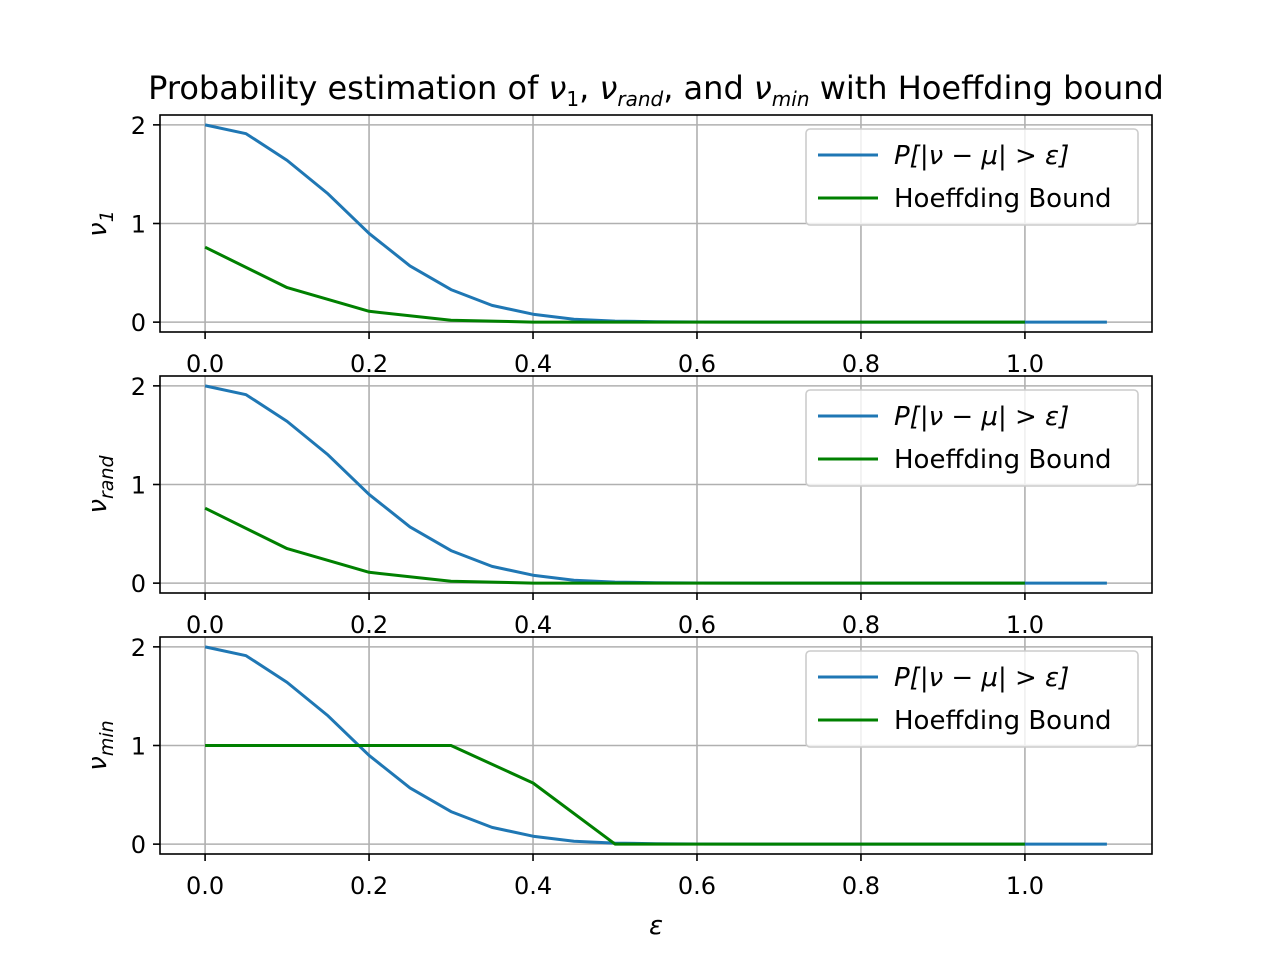  I want to click on y-axis-label: ν1, so click(100, 223).